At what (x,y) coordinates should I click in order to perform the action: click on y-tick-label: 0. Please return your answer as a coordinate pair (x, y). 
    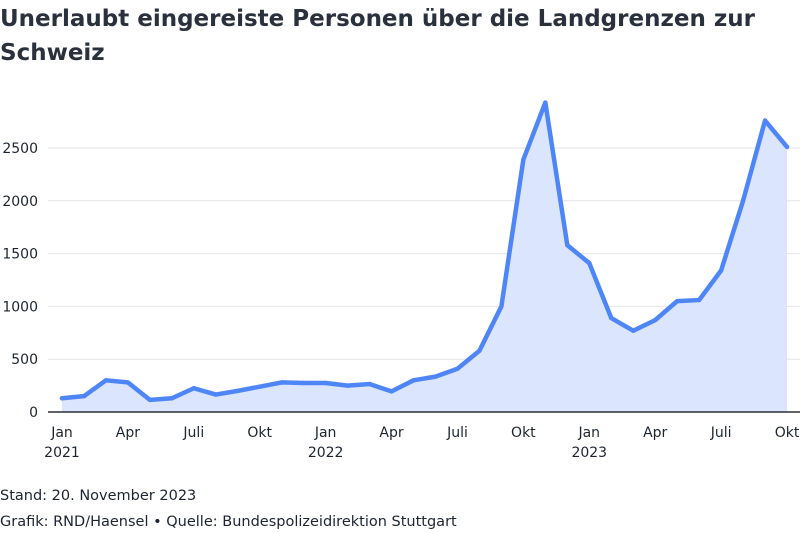
    Looking at the image, I should click on (33, 413).